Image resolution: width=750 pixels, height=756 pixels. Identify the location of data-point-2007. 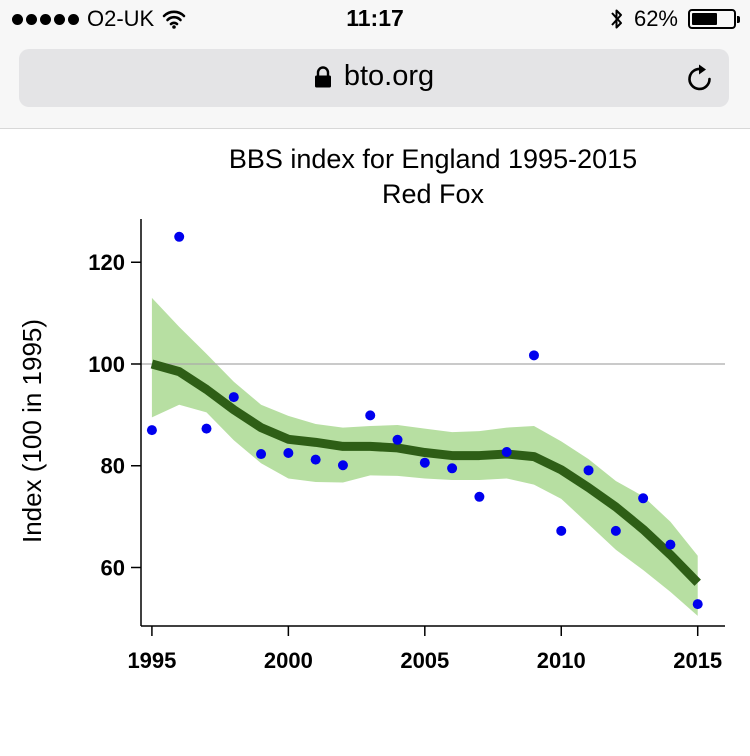
(479, 496).